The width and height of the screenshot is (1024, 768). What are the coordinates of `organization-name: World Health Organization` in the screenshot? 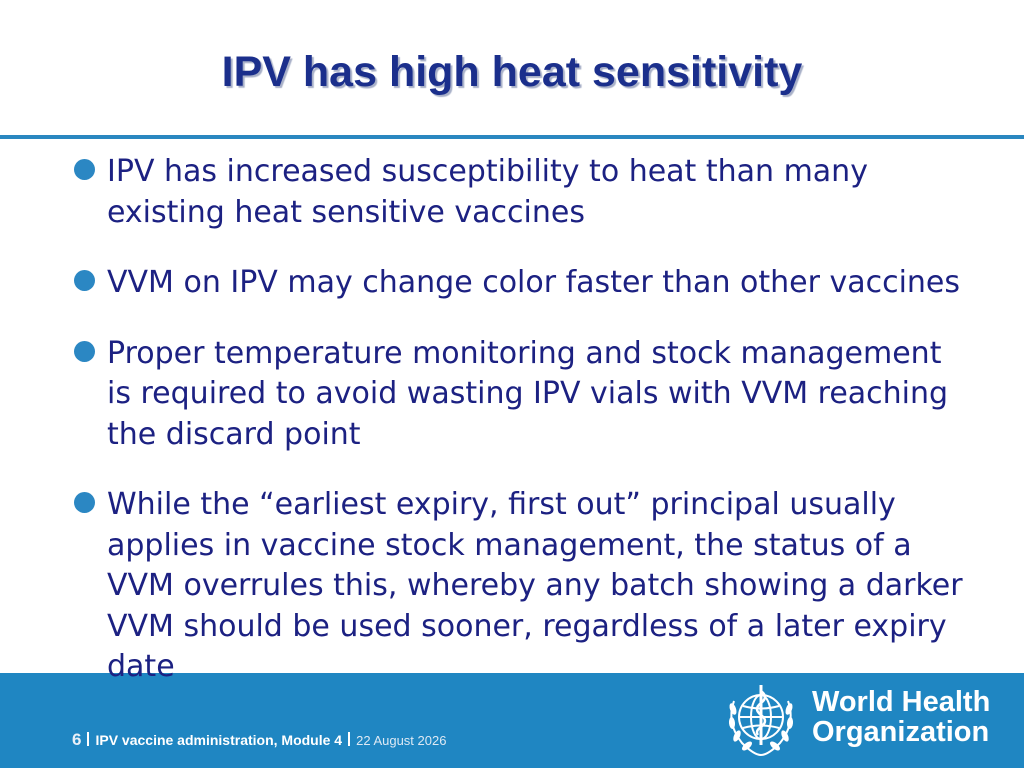 It's located at (901, 717).